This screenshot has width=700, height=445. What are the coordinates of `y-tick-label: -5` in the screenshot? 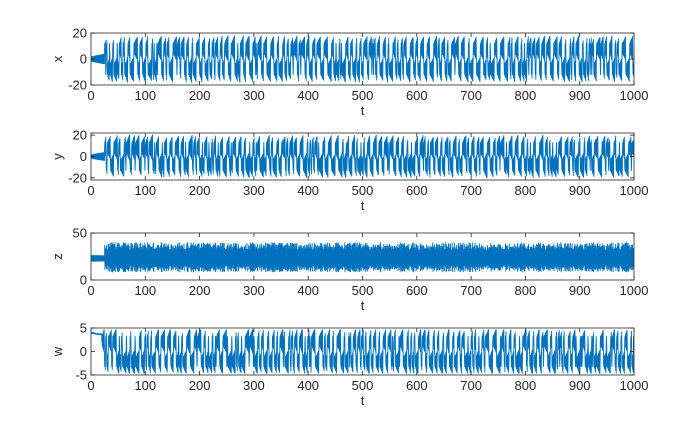 It's located at (81, 375).